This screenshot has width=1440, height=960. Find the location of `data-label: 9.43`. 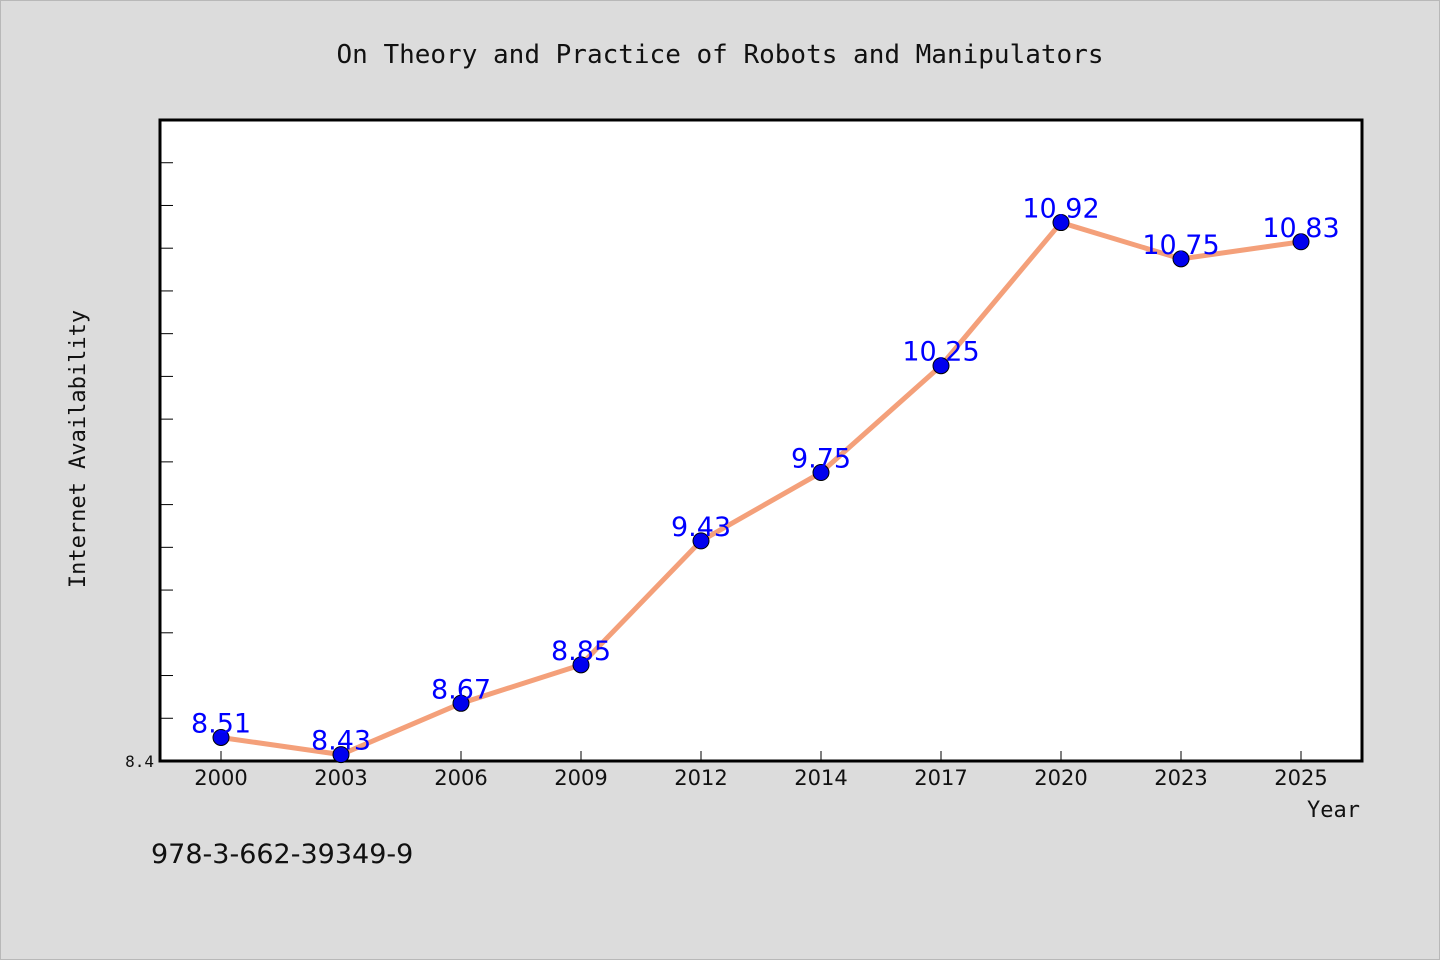

data-label: 9.43 is located at coordinates (701, 527).